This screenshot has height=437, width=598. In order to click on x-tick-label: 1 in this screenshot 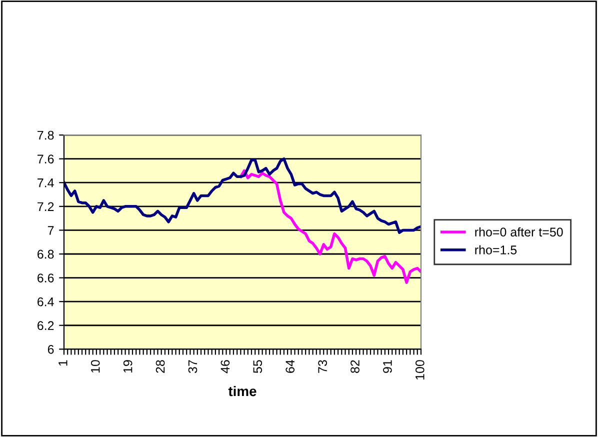, I will do `click(63, 363)`.